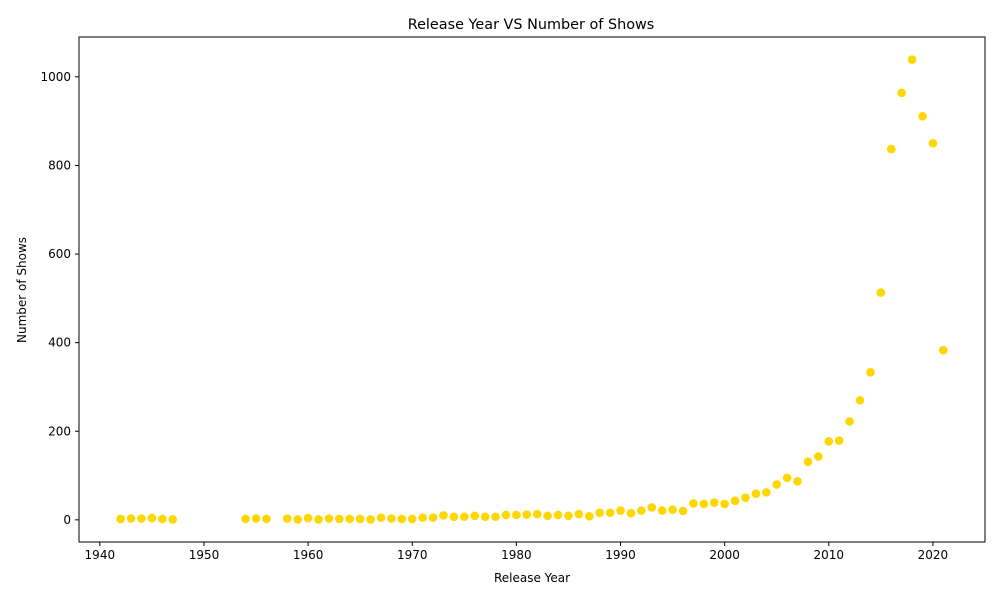  Describe the element at coordinates (100, 555) in the screenshot. I see `x-tick-label: 1940` at that location.